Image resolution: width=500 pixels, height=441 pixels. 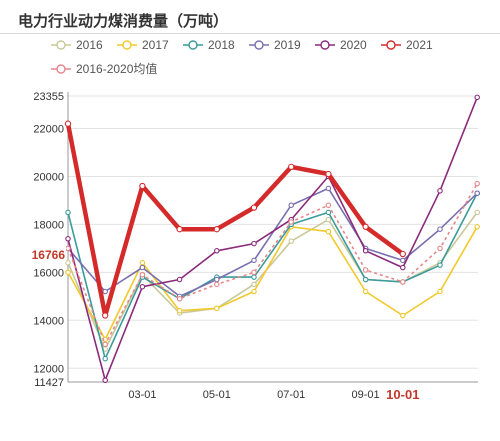 What do you see at coordinates (419, 45) in the screenshot?
I see `legend-label: 2021` at bounding box center [419, 45].